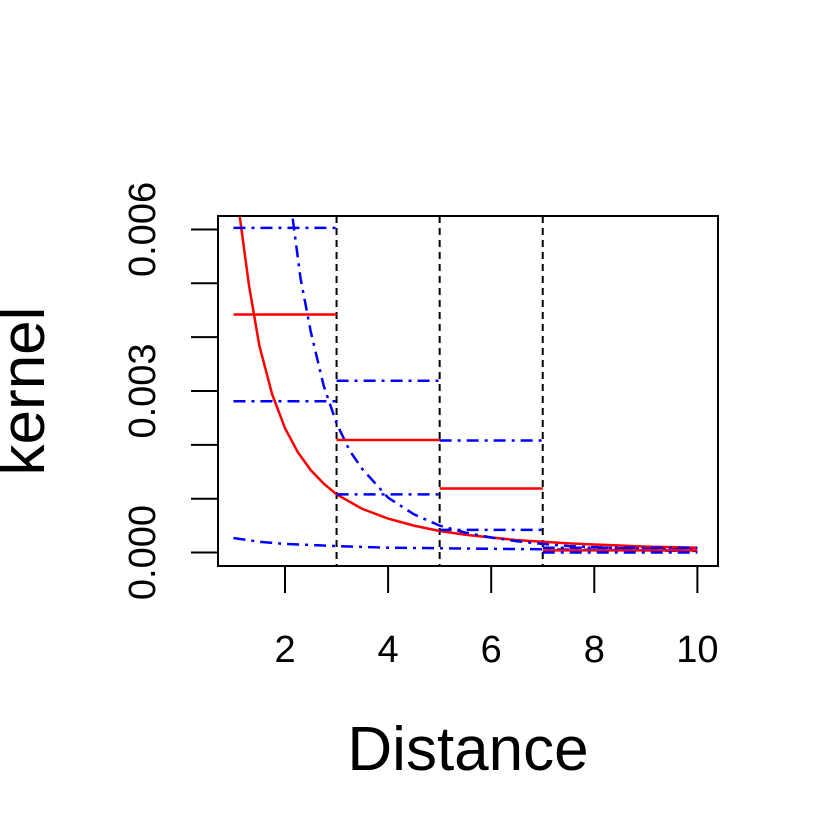 The width and height of the screenshot is (830, 838). I want to click on x-axis-title: Distance, so click(467, 749).